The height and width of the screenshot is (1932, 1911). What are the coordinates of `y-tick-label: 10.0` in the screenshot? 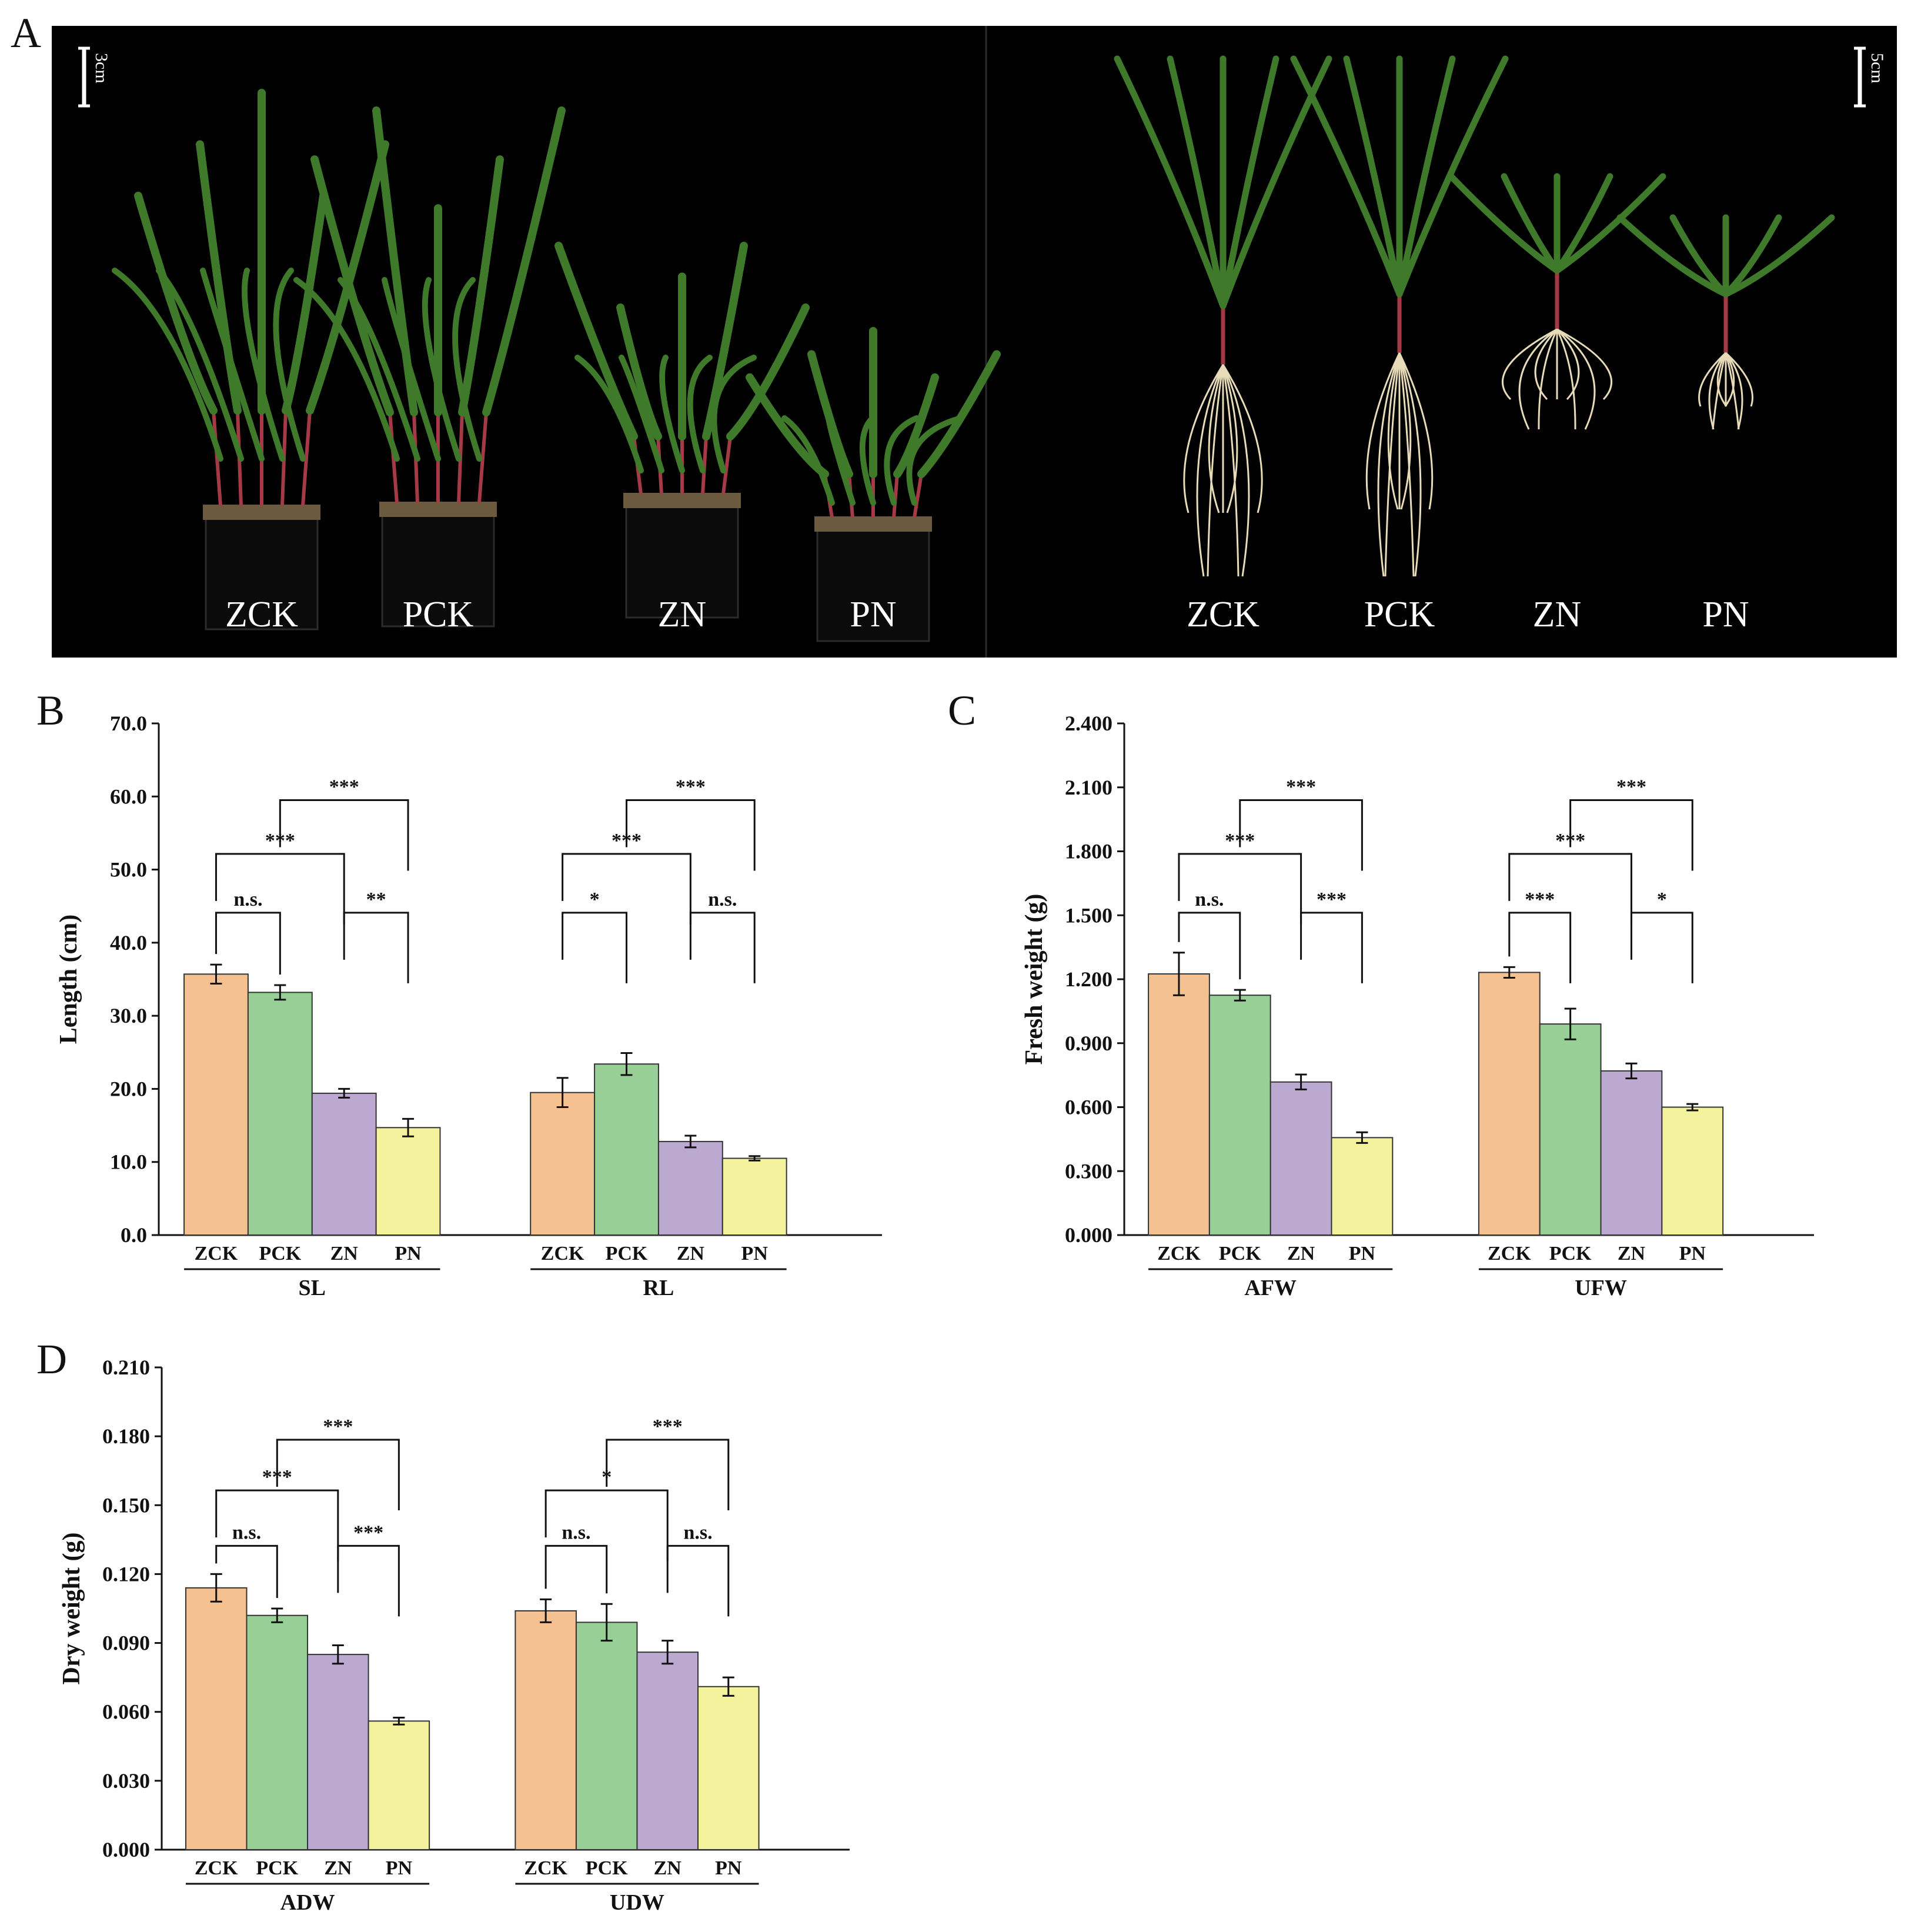 It's located at (128, 1162).